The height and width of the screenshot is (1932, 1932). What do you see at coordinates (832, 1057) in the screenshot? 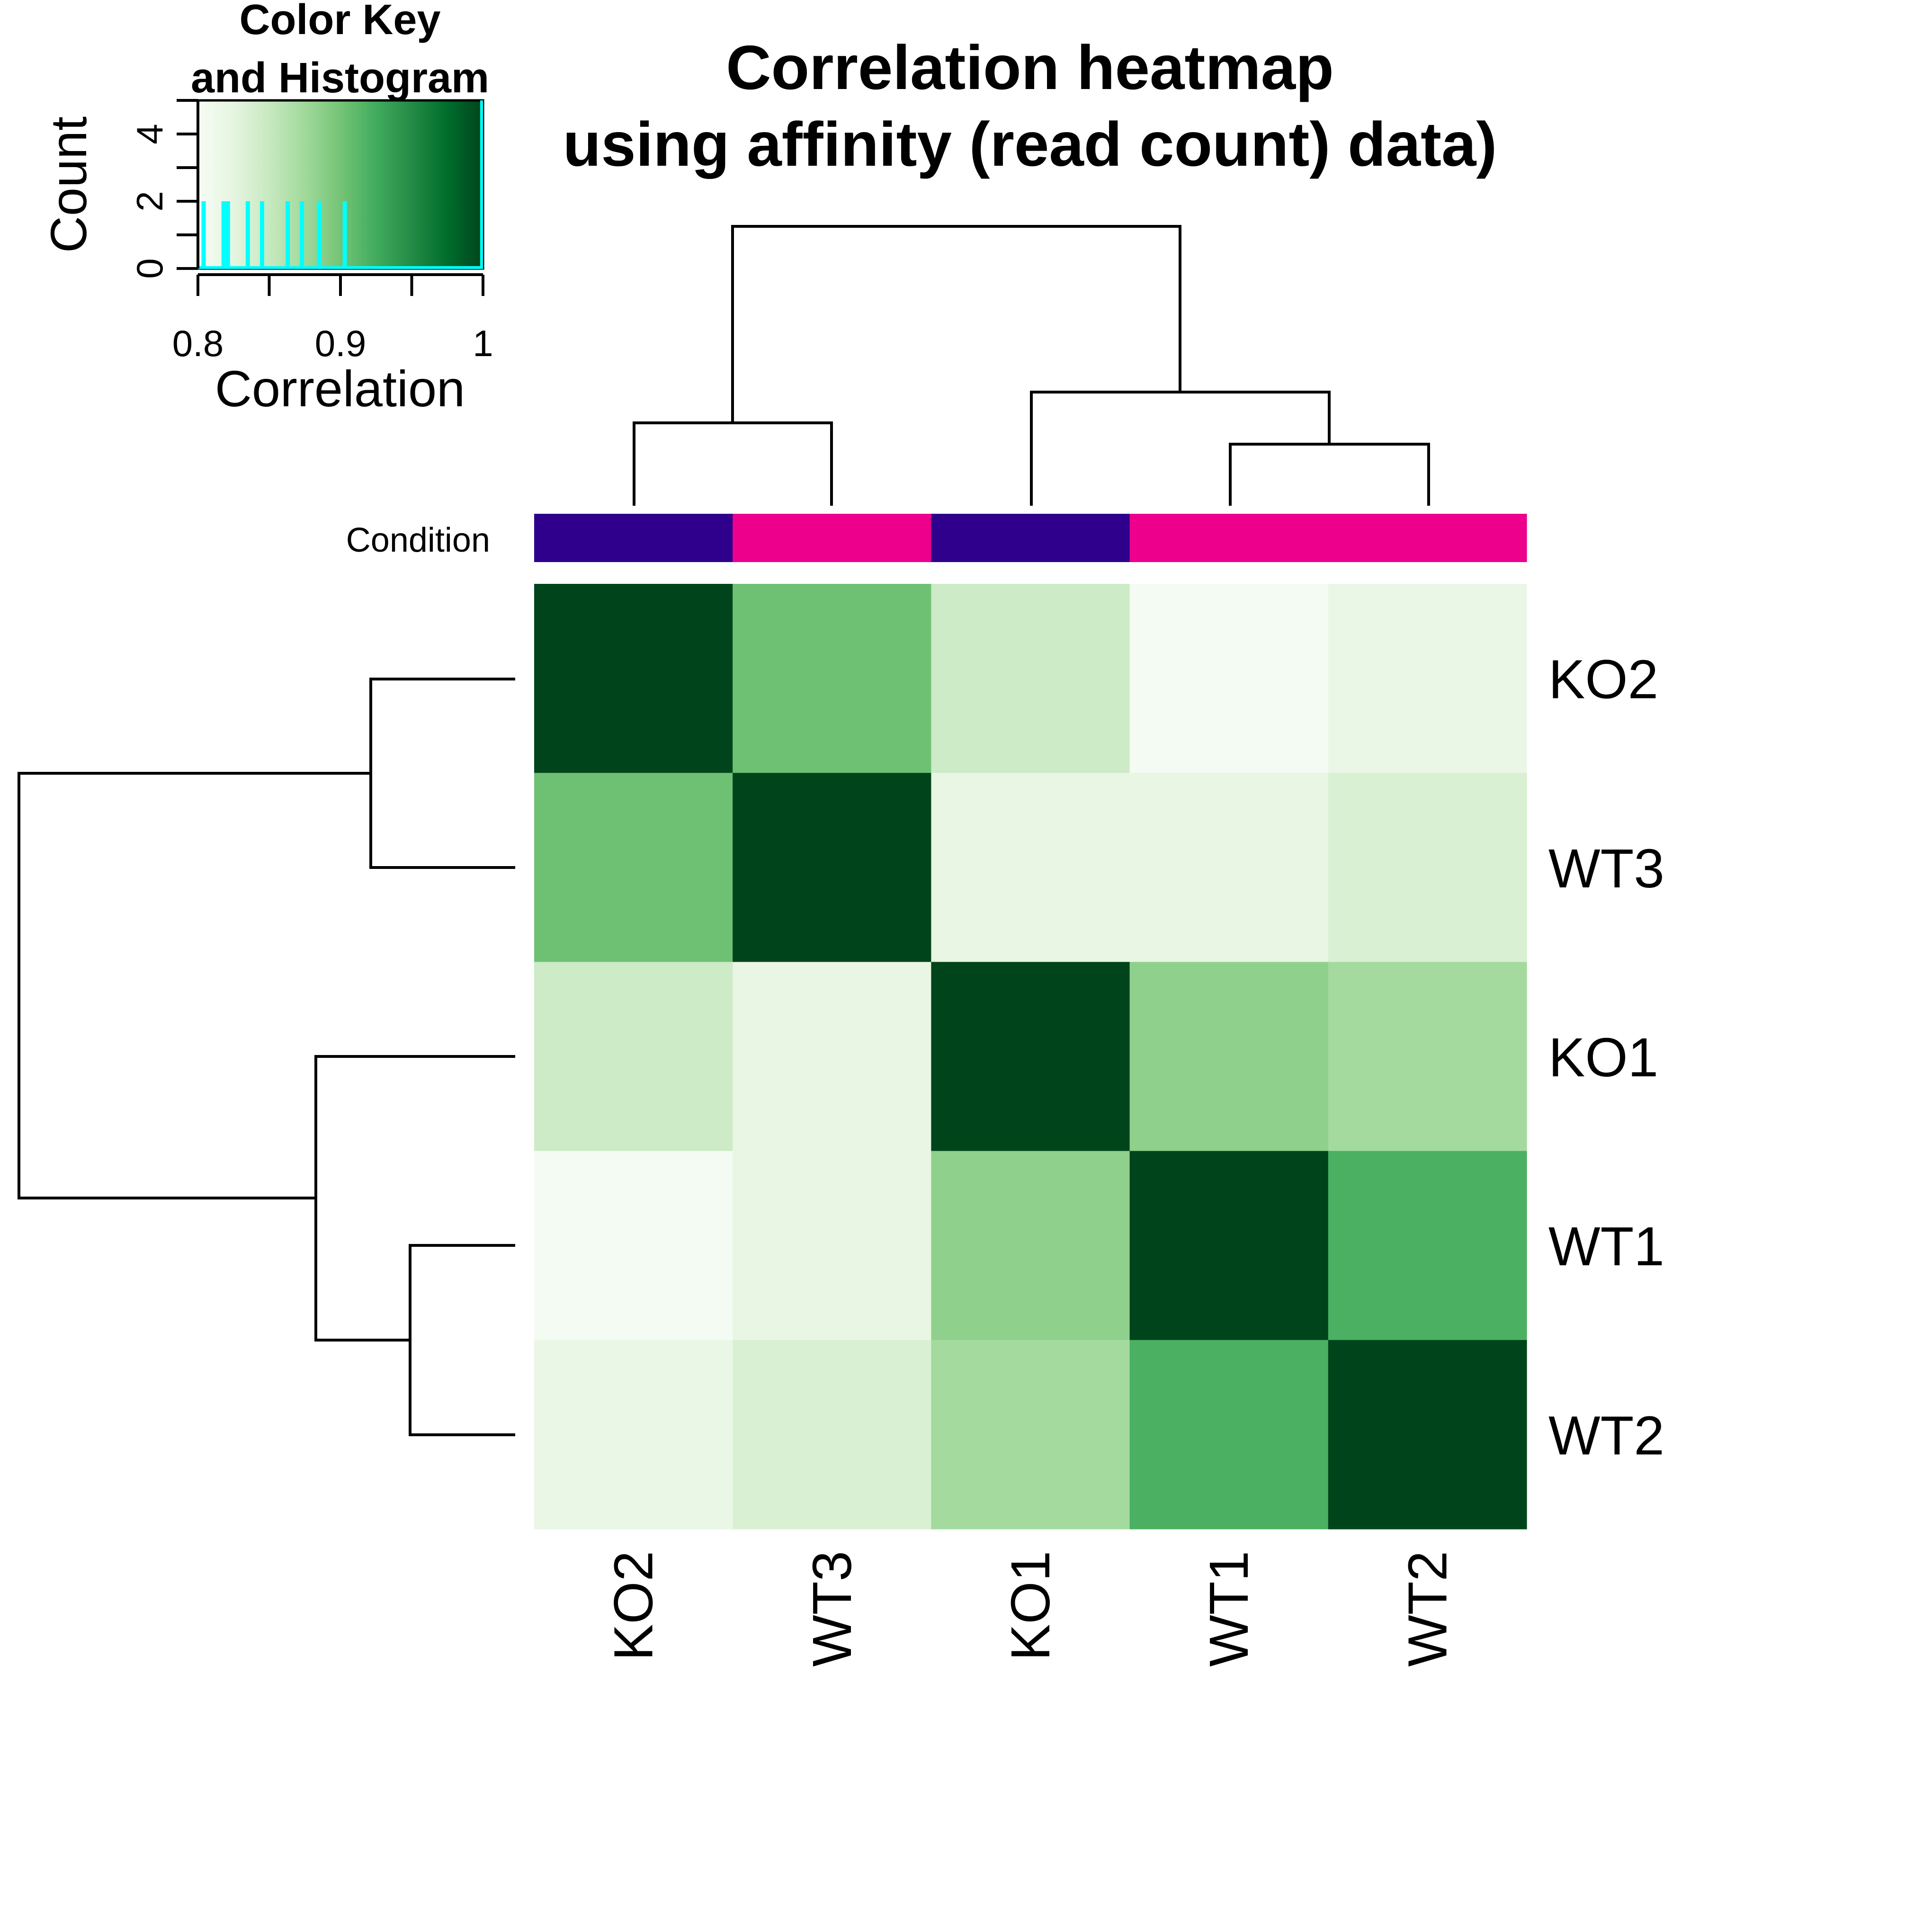
I see `heatmap-cell-ko1-wt3` at bounding box center [832, 1057].